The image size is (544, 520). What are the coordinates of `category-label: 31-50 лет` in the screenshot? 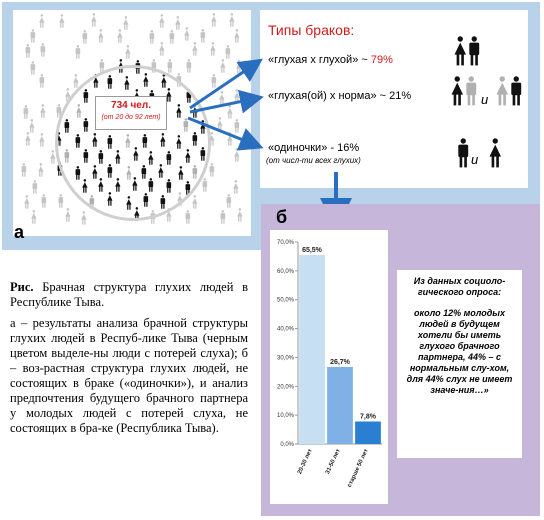 It's located at (333, 461).